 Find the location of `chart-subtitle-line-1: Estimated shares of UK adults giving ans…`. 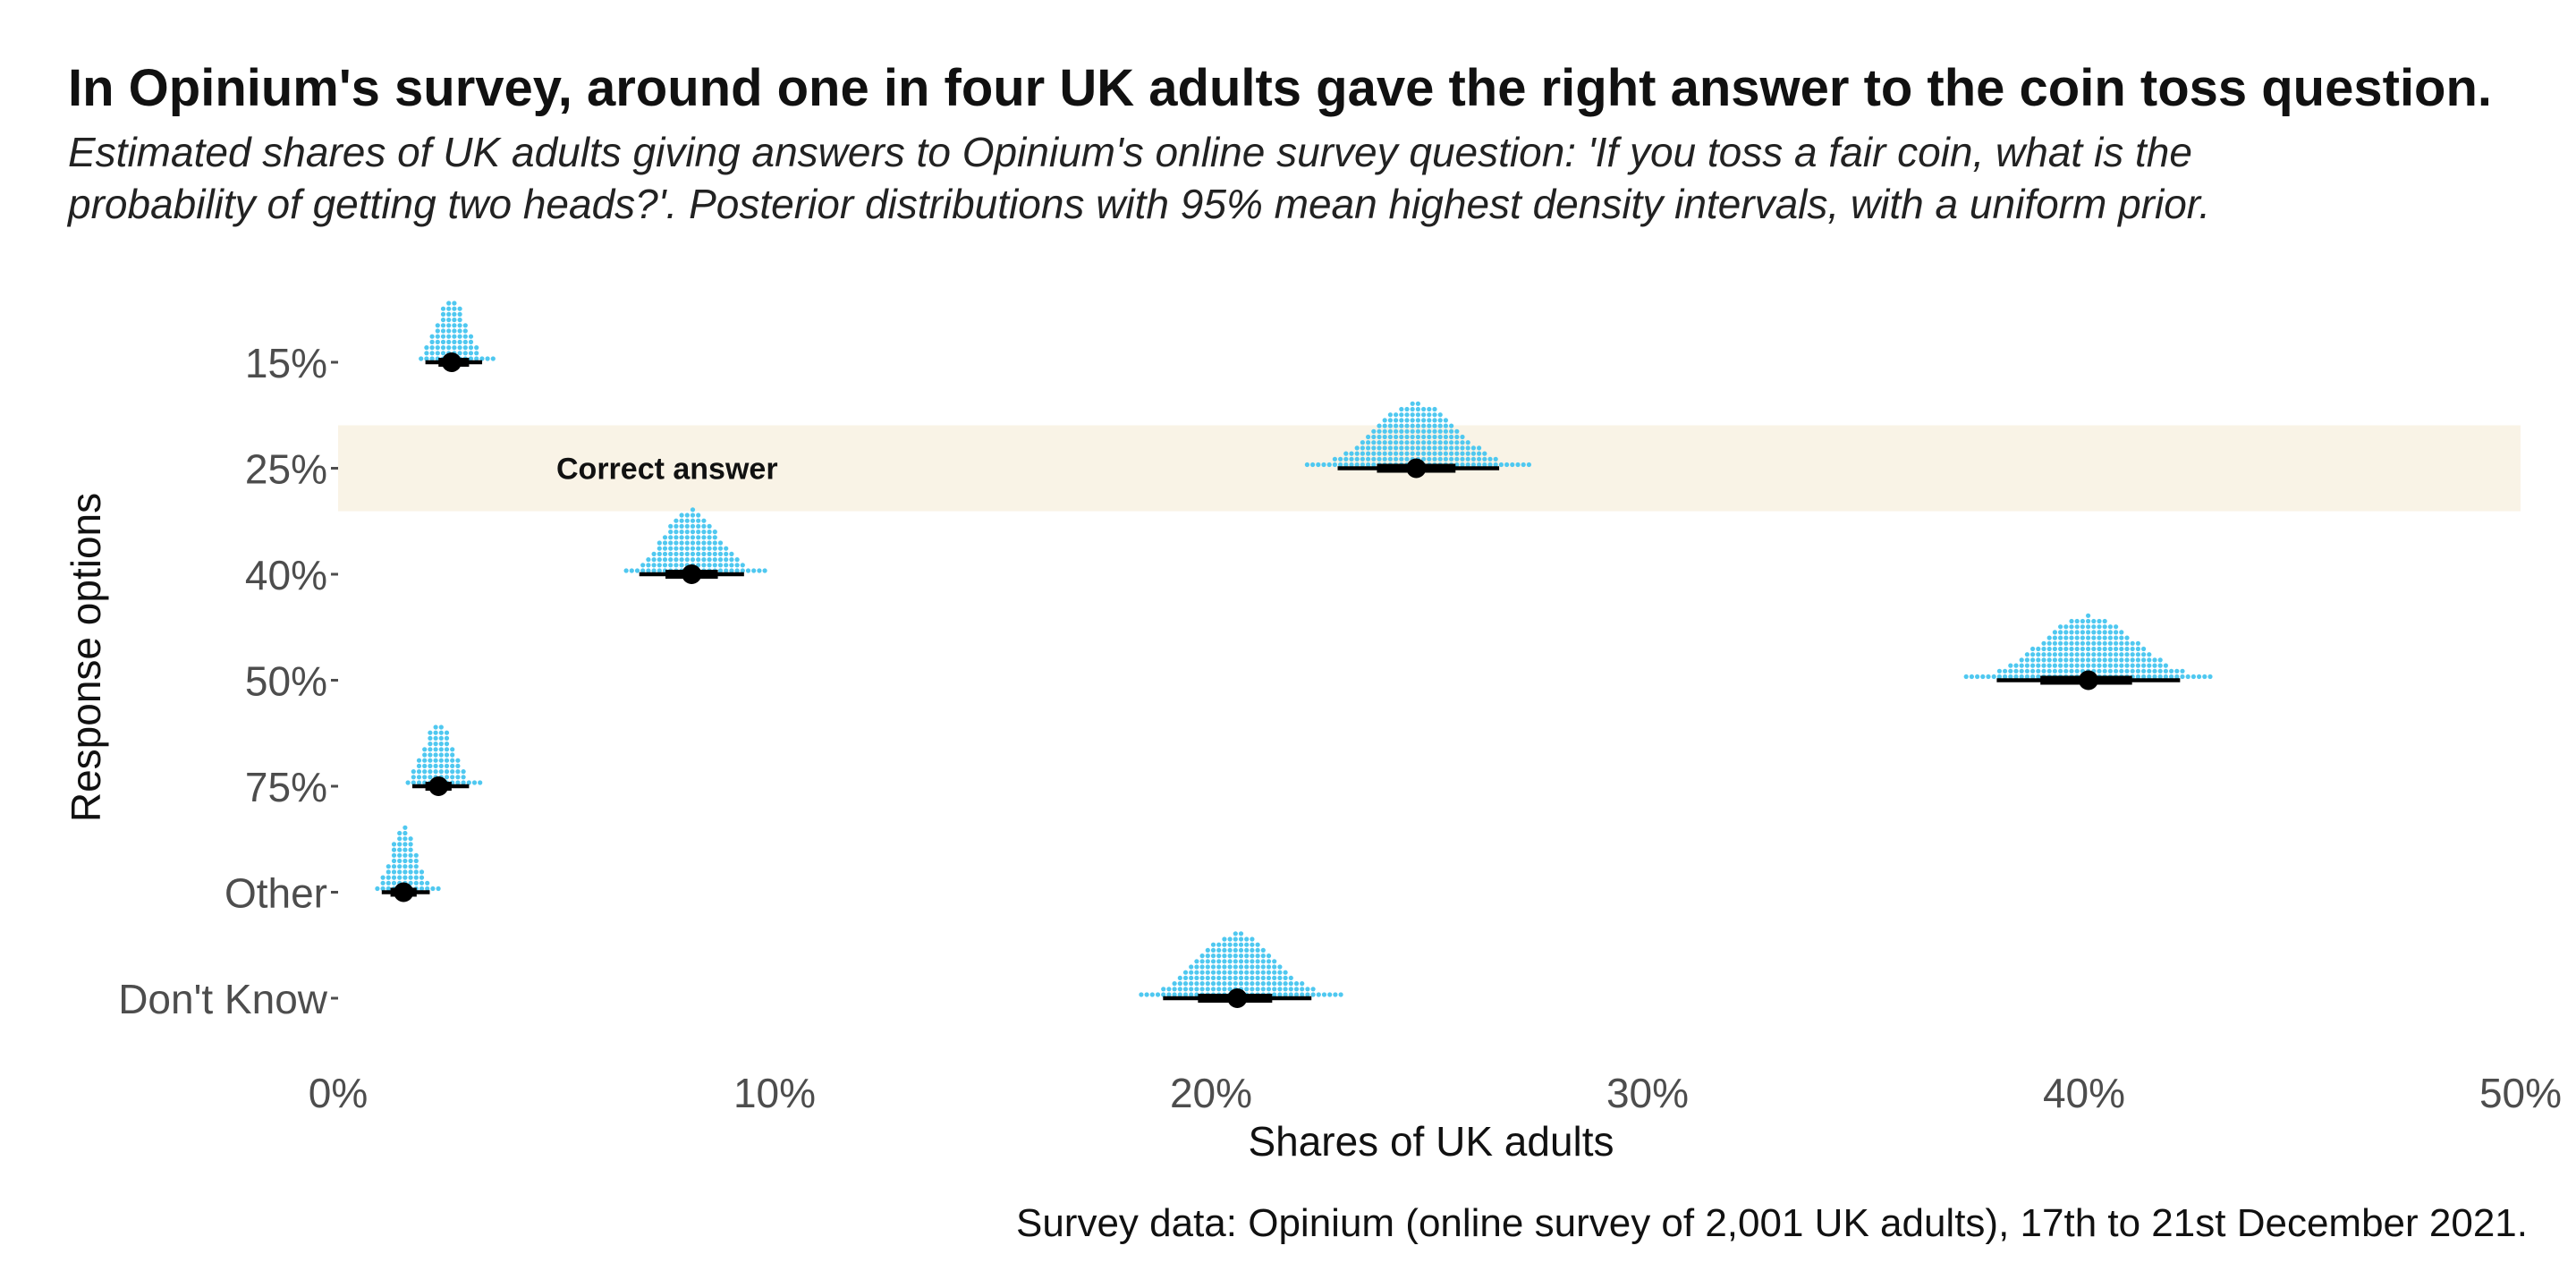

chart-subtitle-line-1: Estimated shares of UK adults giving ans… is located at coordinates (1130, 152).